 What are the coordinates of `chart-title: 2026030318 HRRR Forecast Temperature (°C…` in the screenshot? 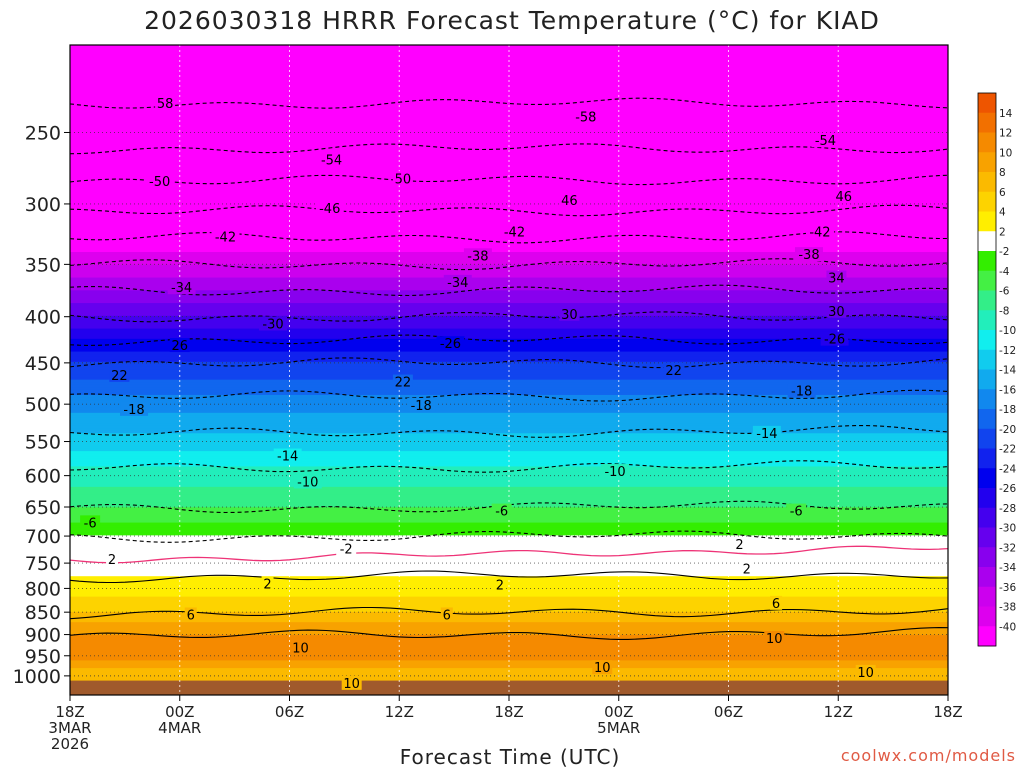 It's located at (512, 20).